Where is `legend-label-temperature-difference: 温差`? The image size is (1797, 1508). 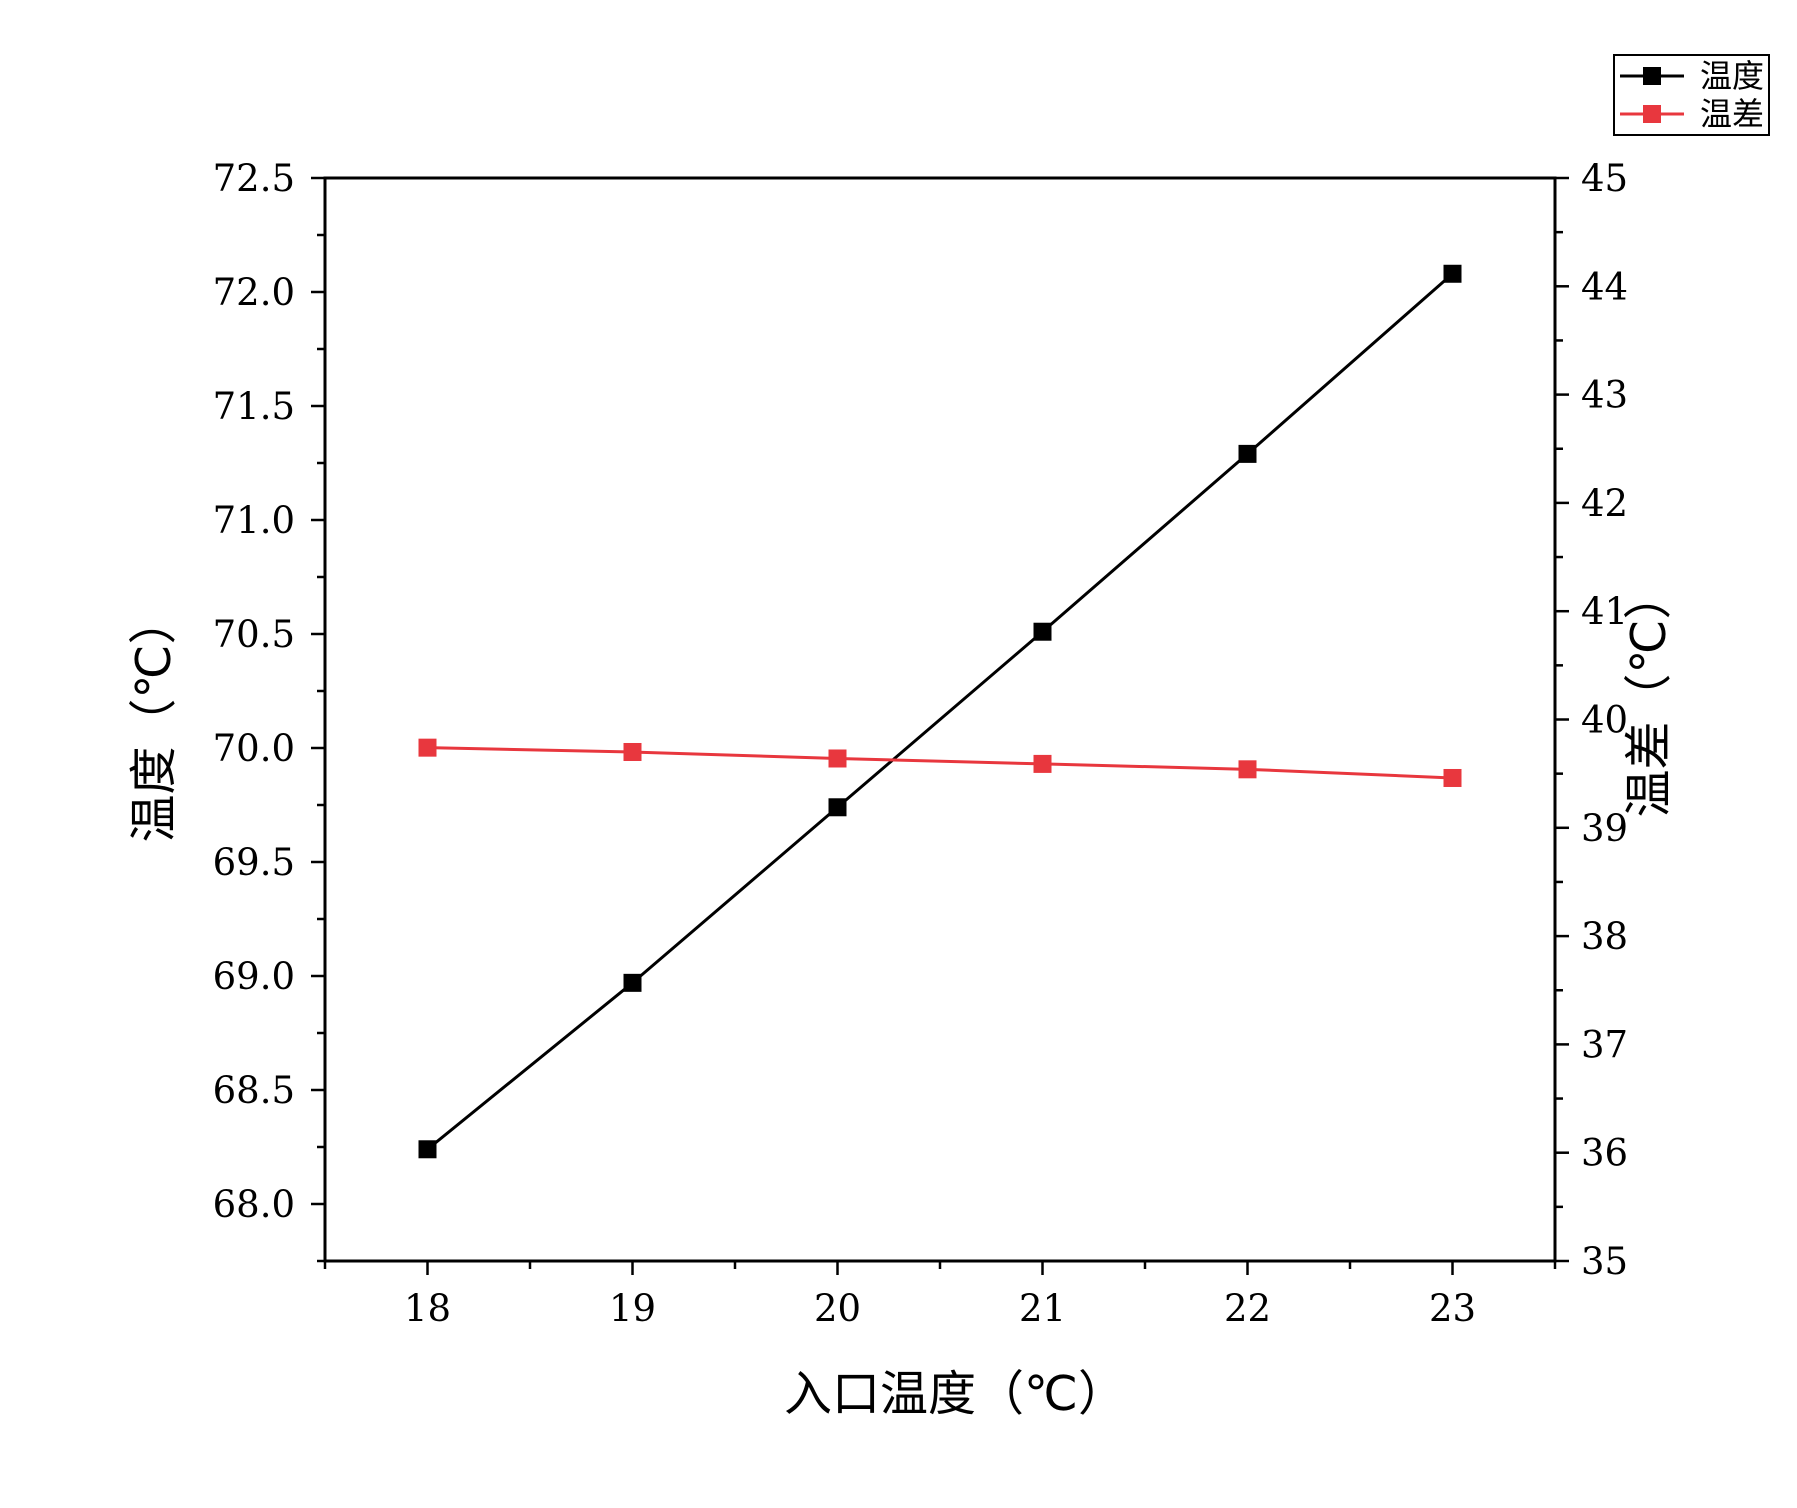
legend-label-temperature-difference: 温差 is located at coordinates (1732, 114).